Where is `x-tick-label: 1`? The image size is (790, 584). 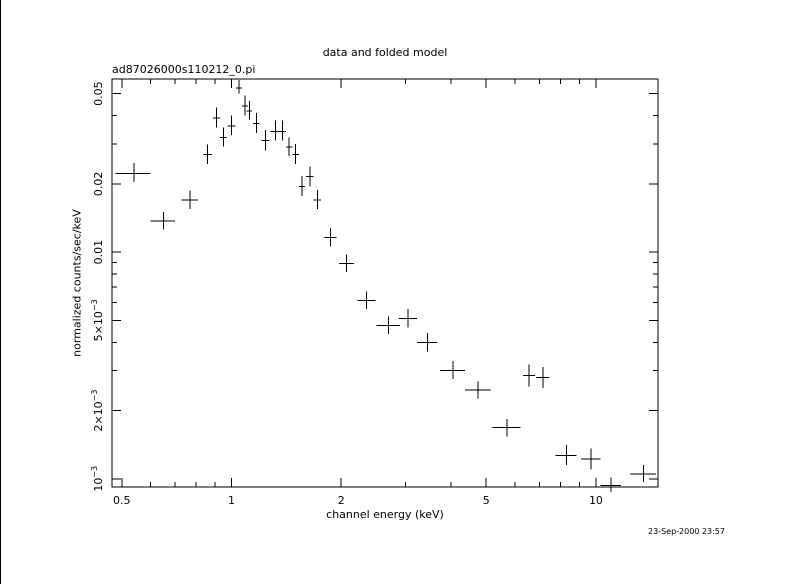
x-tick-label: 1 is located at coordinates (231, 500).